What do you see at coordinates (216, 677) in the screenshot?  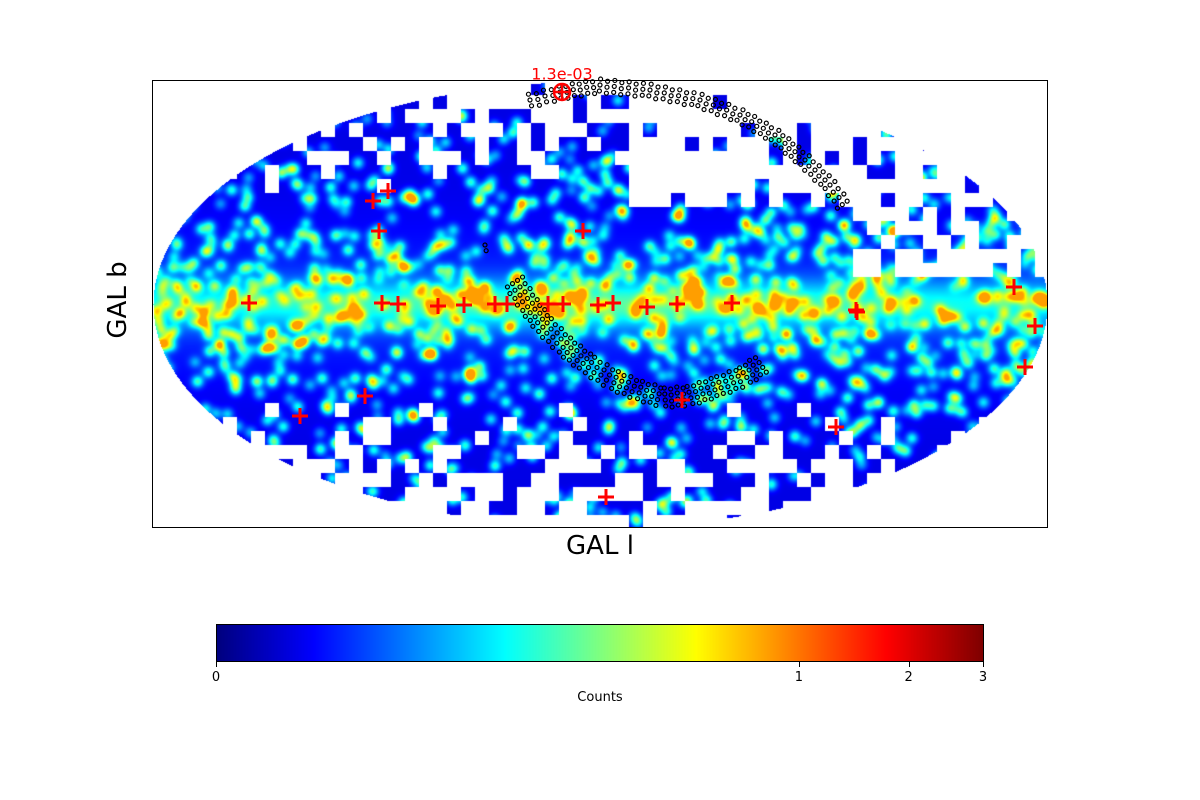 I see `colorbar-tick-label: 0` at bounding box center [216, 677].